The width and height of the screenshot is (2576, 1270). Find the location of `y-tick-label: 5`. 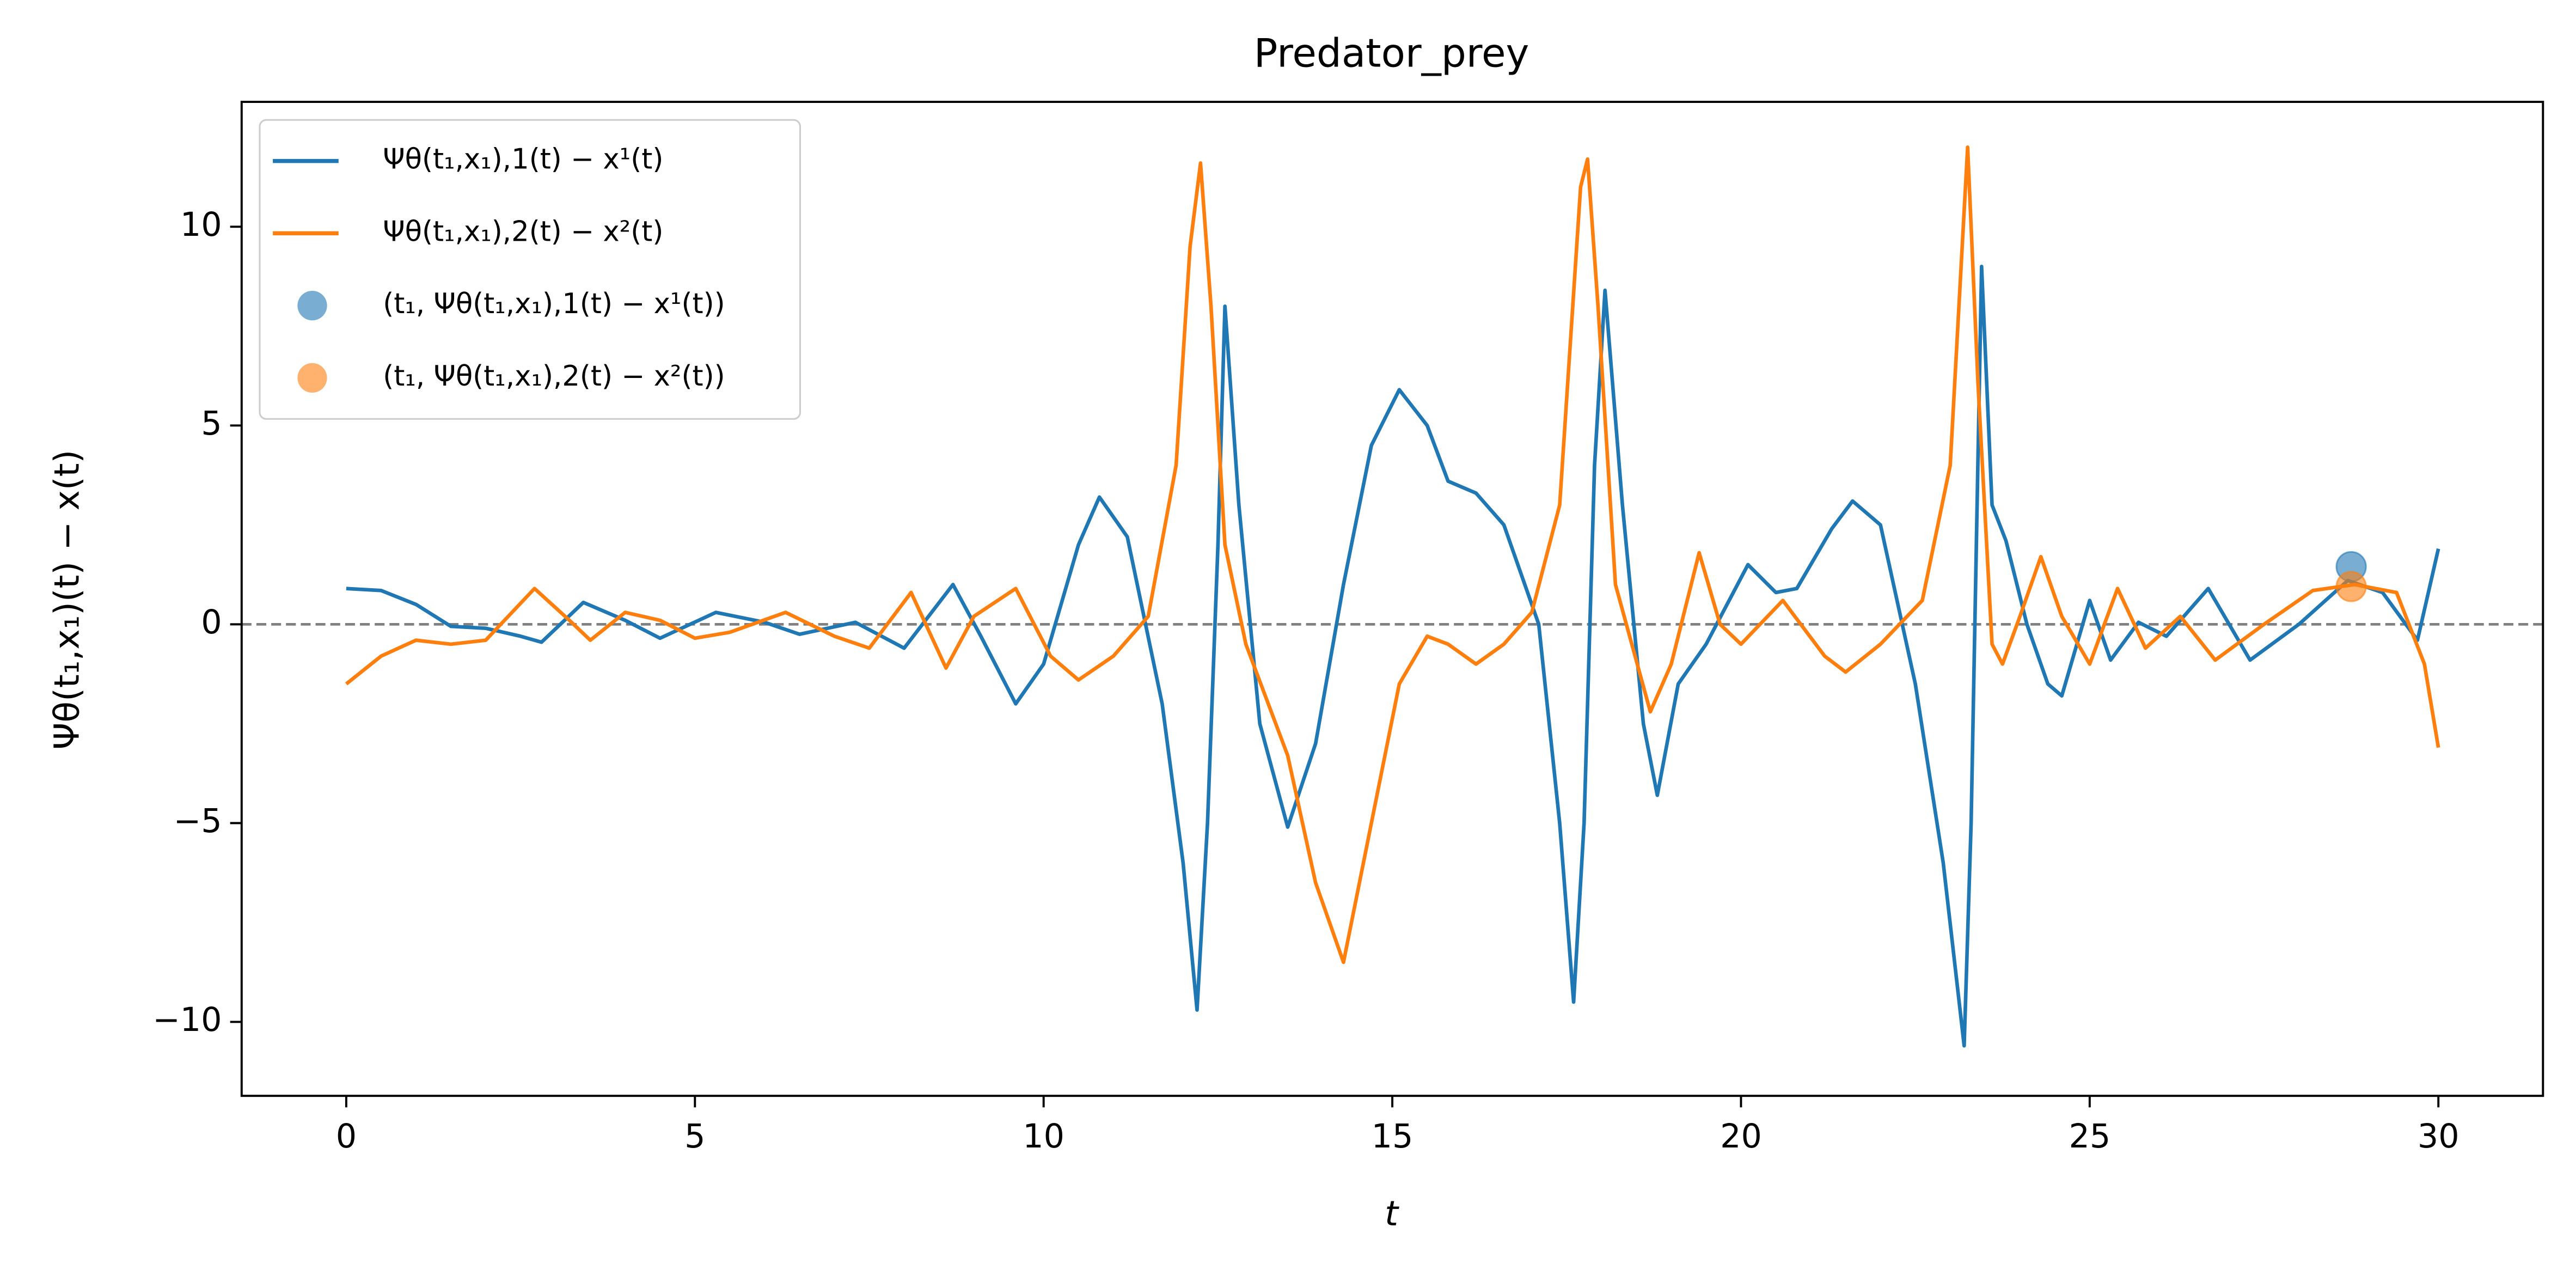

y-tick-label: 5 is located at coordinates (211, 424).